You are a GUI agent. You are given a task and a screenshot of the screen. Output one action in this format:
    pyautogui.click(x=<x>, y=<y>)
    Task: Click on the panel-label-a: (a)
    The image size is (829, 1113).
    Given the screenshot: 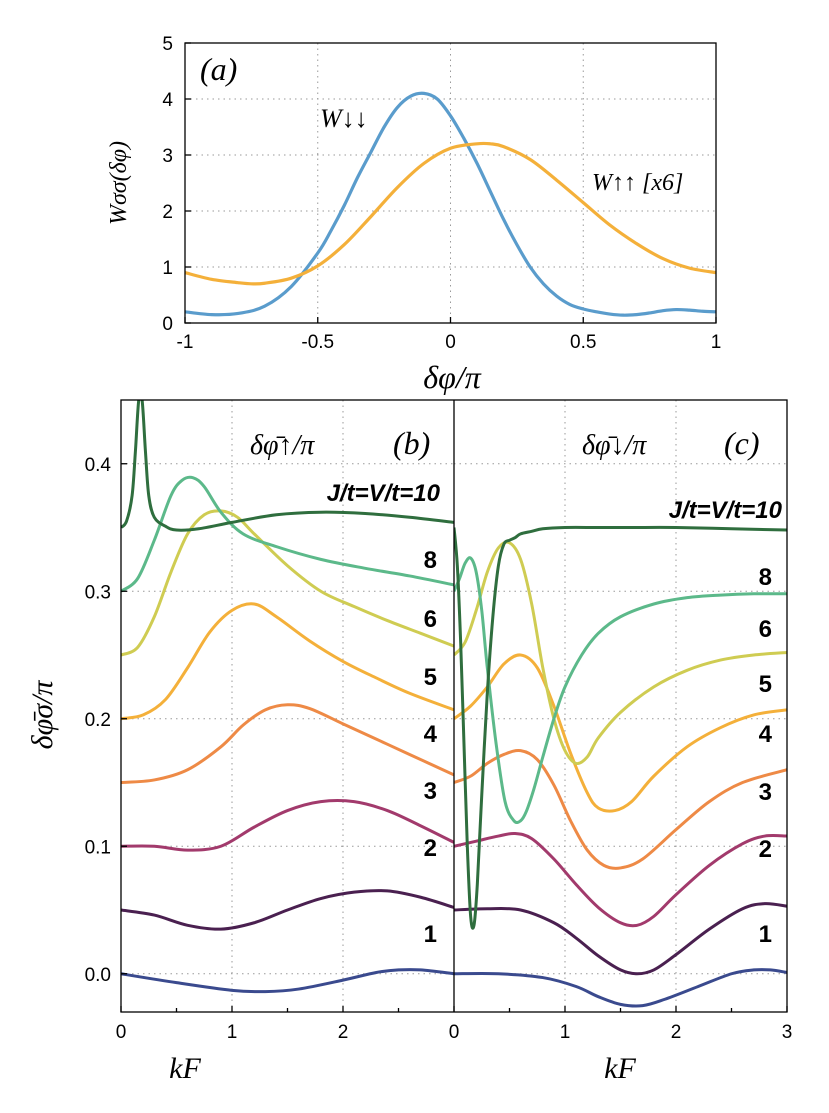 What is the action you would take?
    pyautogui.click(x=218, y=69)
    